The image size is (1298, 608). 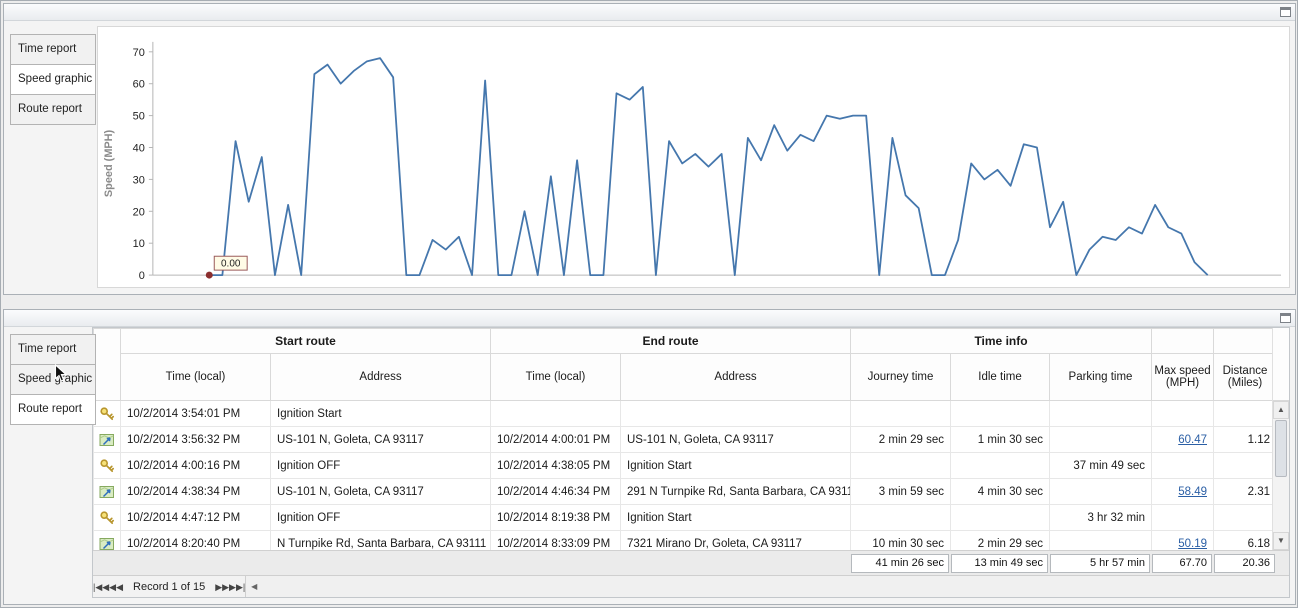 I want to click on cell-start-time: 10/2/2014 3:56:32 PM, so click(x=195, y=439).